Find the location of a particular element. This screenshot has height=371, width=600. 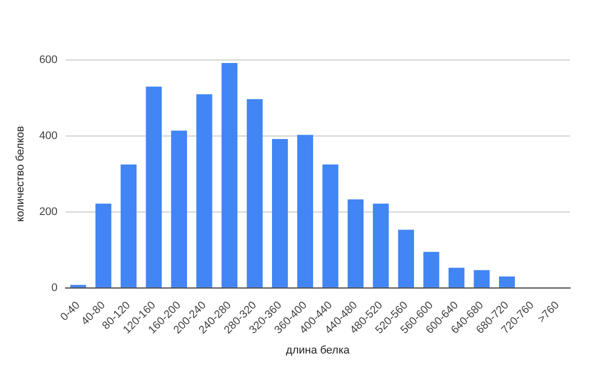

x-axis-title: длина белка is located at coordinates (318, 350).